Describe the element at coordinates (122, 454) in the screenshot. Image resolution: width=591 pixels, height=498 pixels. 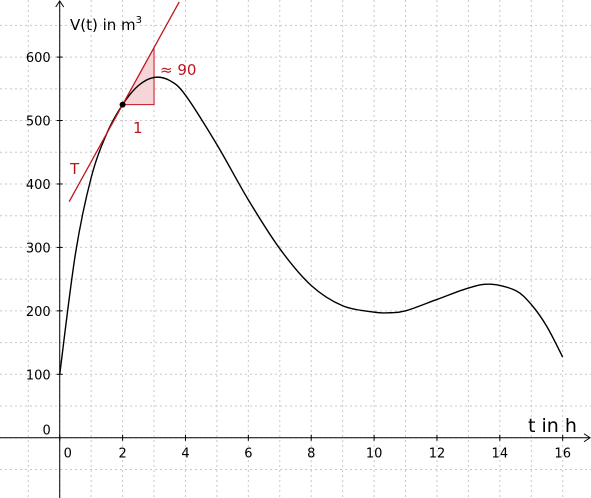
I see `x-tick-label: 2` at that location.